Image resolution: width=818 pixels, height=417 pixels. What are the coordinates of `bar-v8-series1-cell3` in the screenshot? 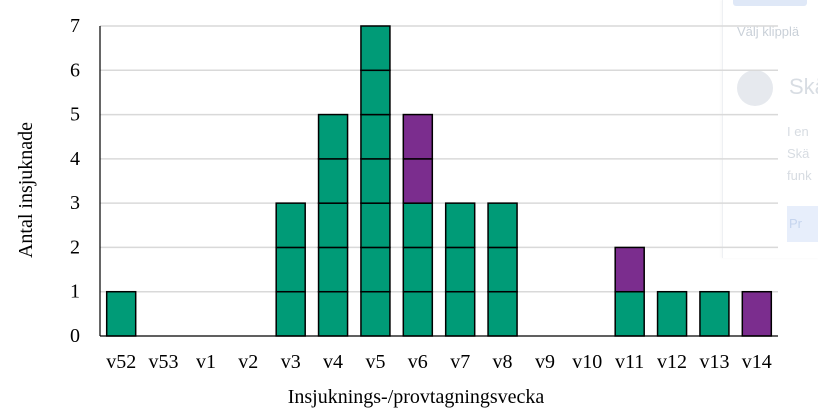 It's located at (502, 225).